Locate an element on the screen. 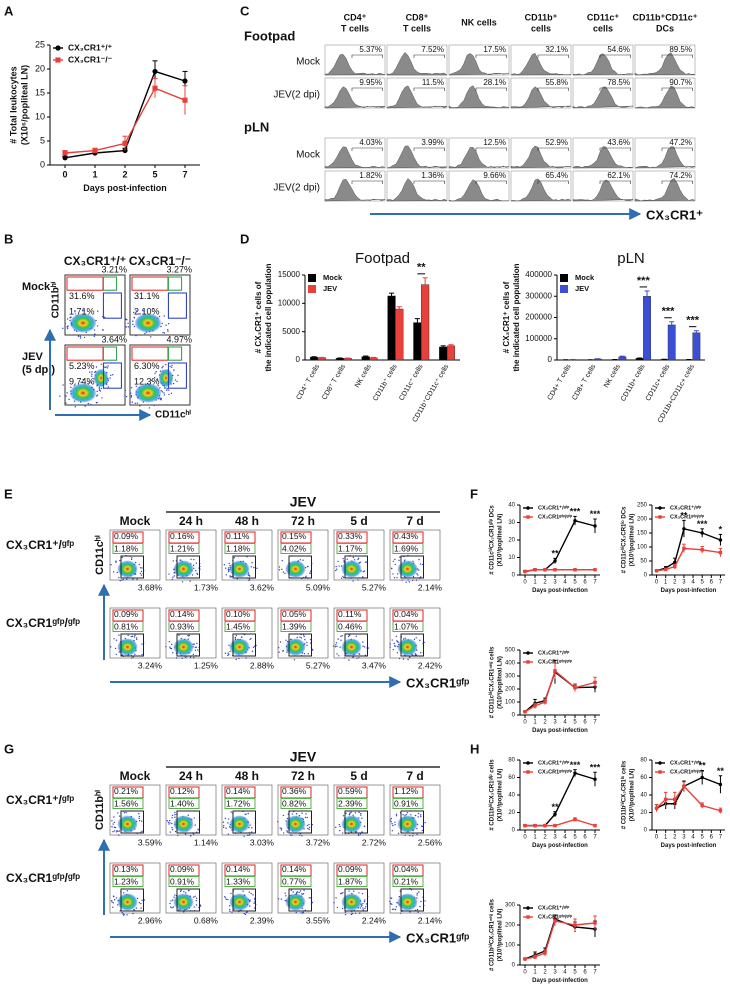 The image size is (730, 992). legend-label: CX₃CR1⁻/⁻ is located at coordinates (90, 59).